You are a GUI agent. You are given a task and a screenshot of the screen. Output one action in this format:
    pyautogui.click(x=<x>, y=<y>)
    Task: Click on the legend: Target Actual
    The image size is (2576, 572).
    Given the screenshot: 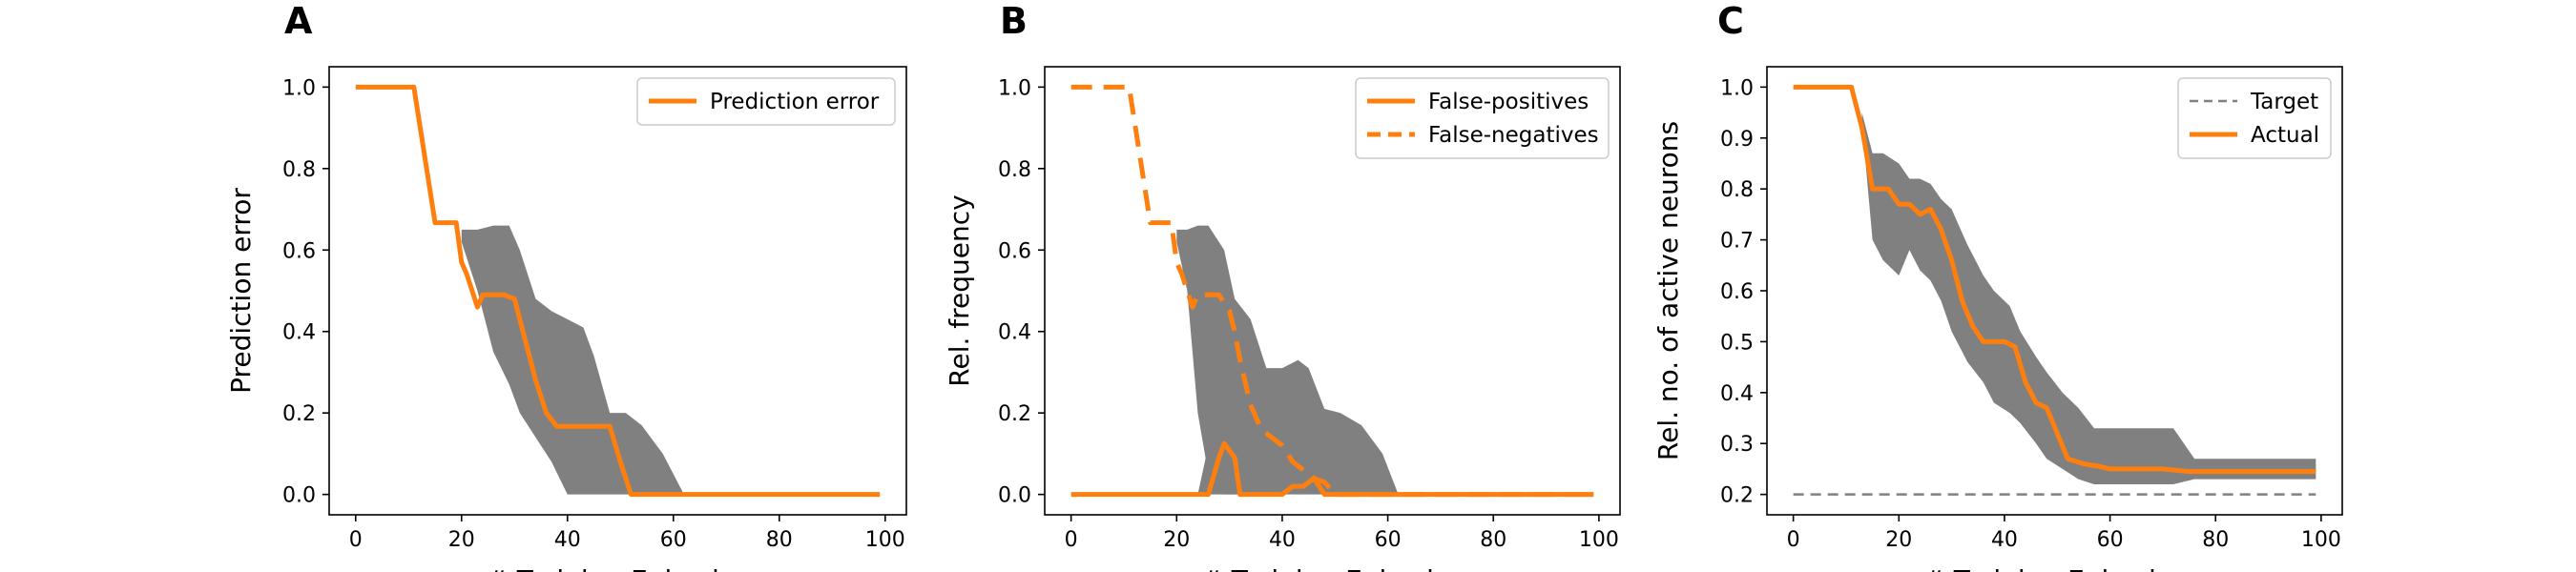 What is the action you would take?
    pyautogui.click(x=2254, y=118)
    